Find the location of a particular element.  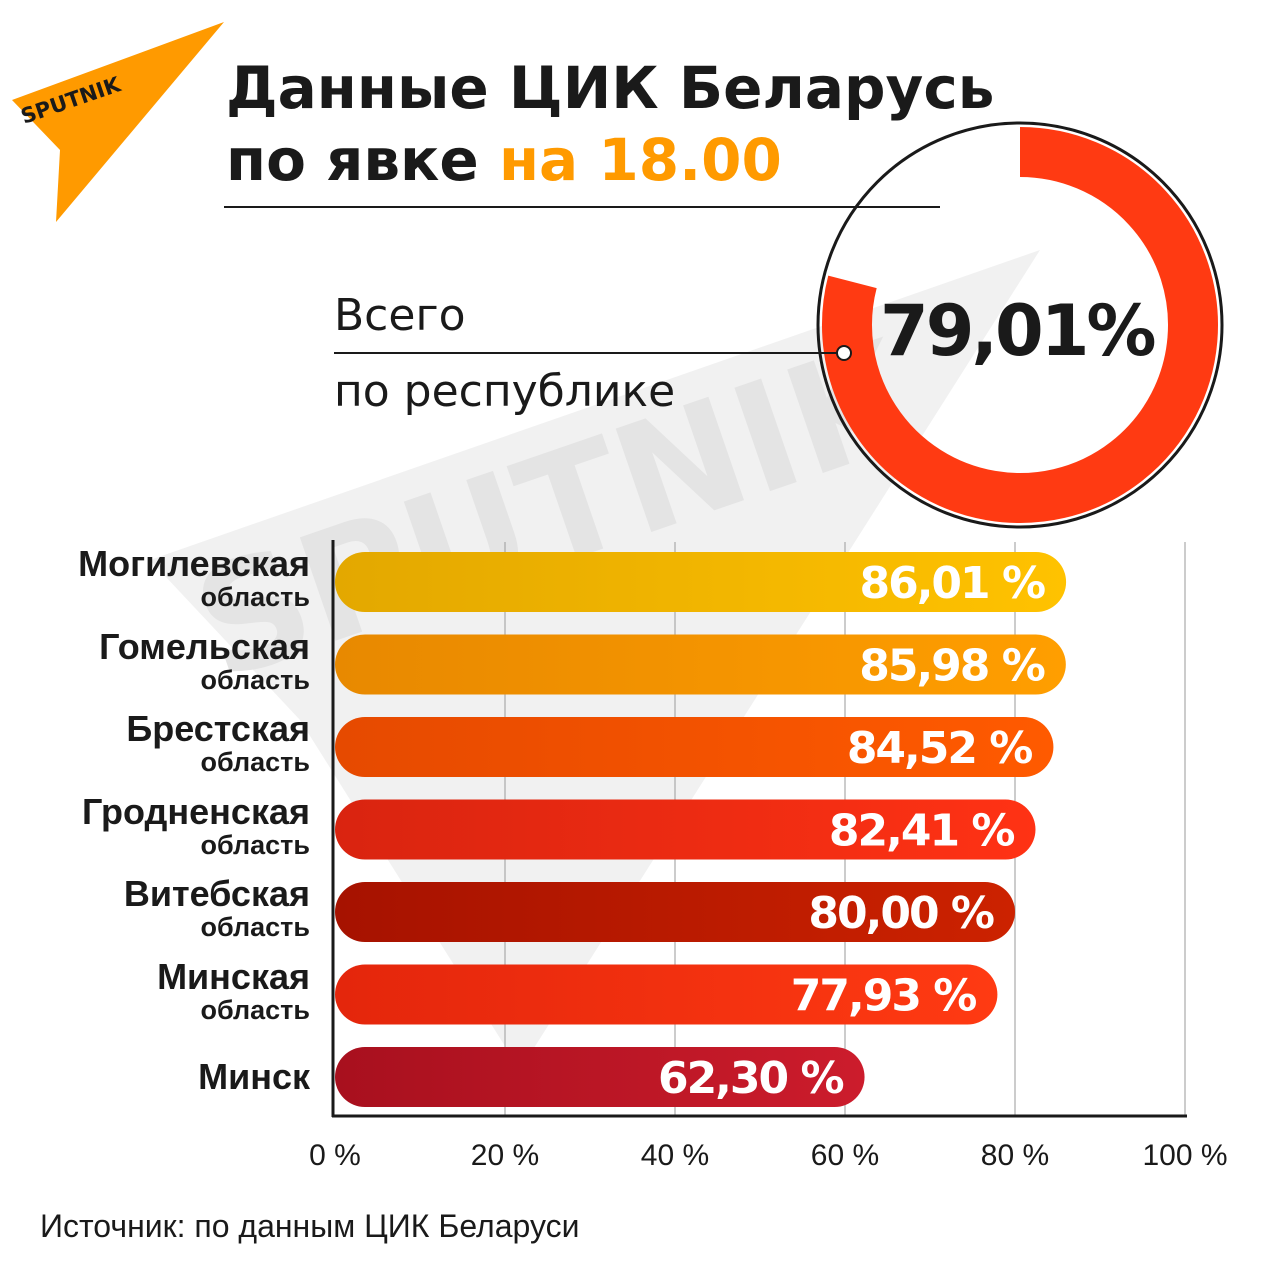

x-tick-label: 40 % is located at coordinates (675, 1155).